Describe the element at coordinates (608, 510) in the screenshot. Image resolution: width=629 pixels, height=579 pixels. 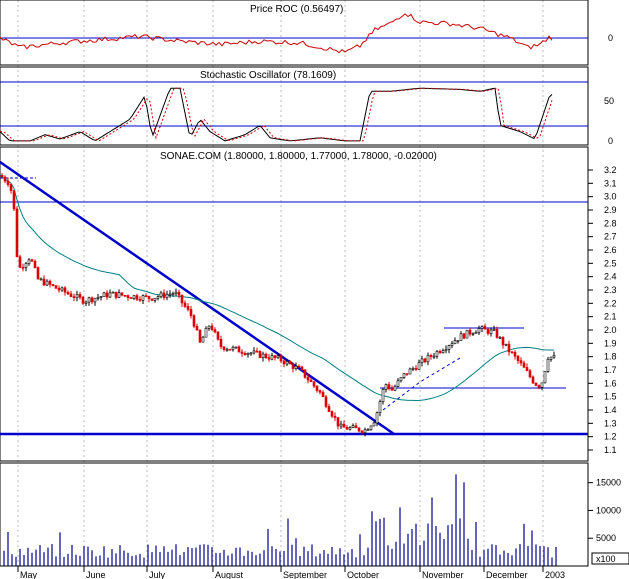
I see `volume-tick-label: 10000` at that location.